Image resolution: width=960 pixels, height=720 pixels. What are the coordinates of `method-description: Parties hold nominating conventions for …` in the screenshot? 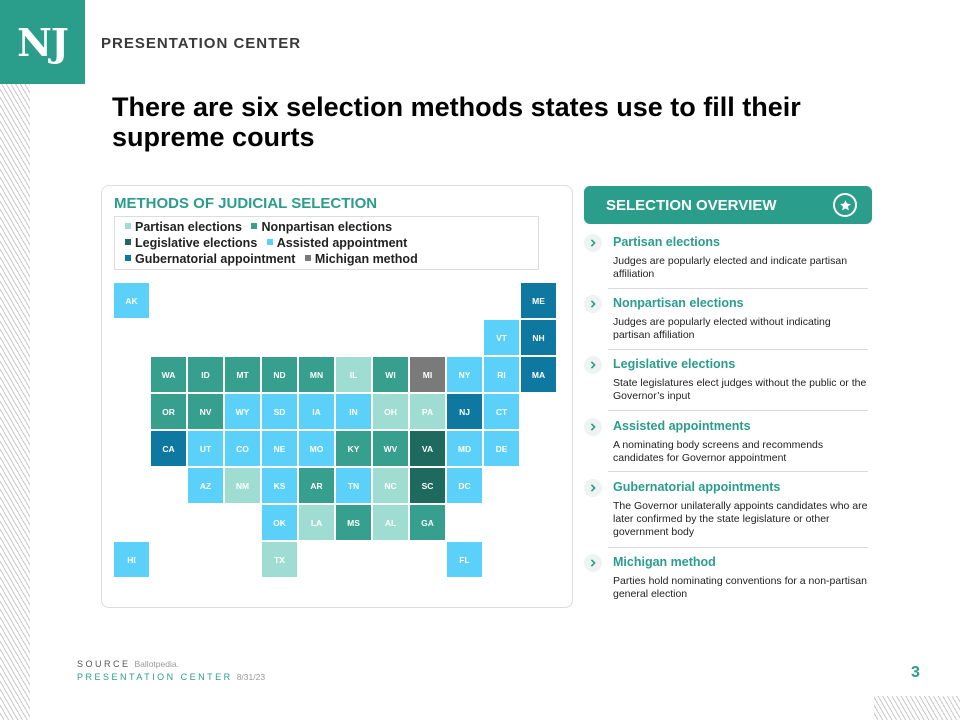 It's located at (740, 587).